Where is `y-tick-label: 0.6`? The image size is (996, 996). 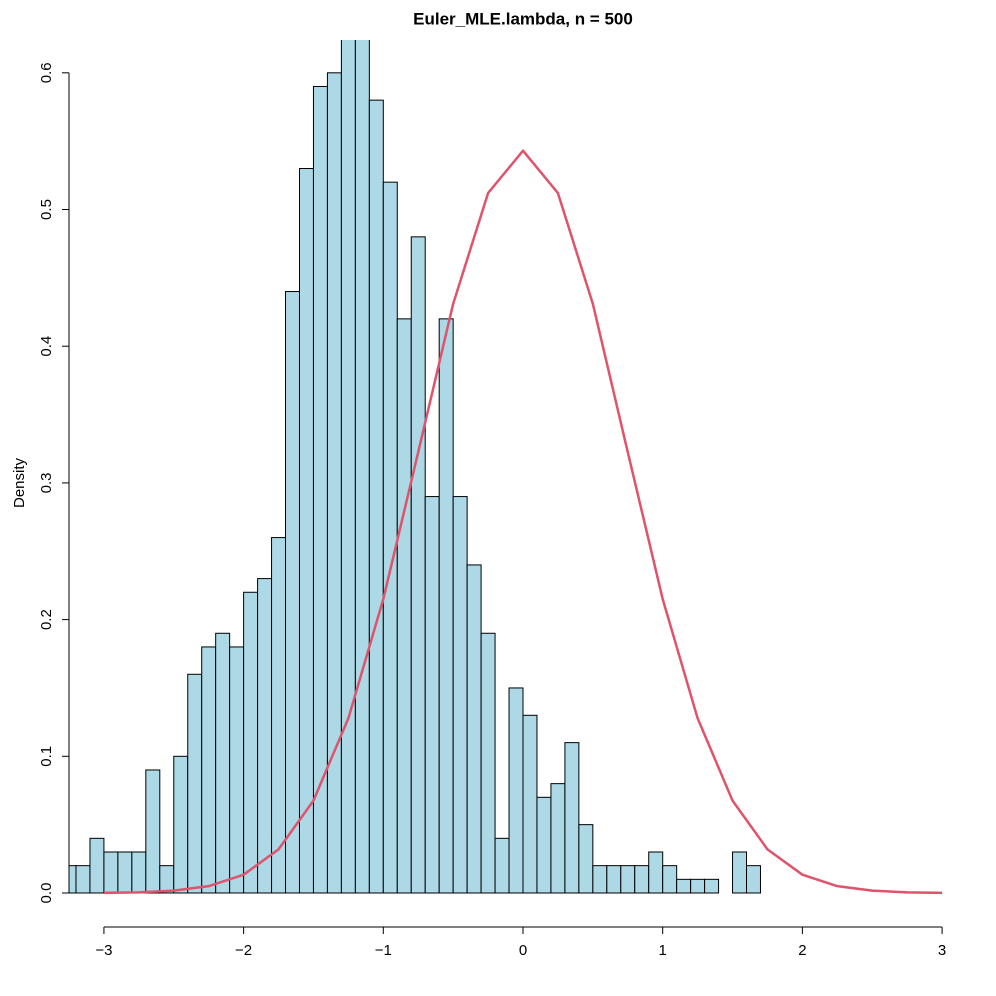 y-tick-label: 0.6 is located at coordinates (46, 72).